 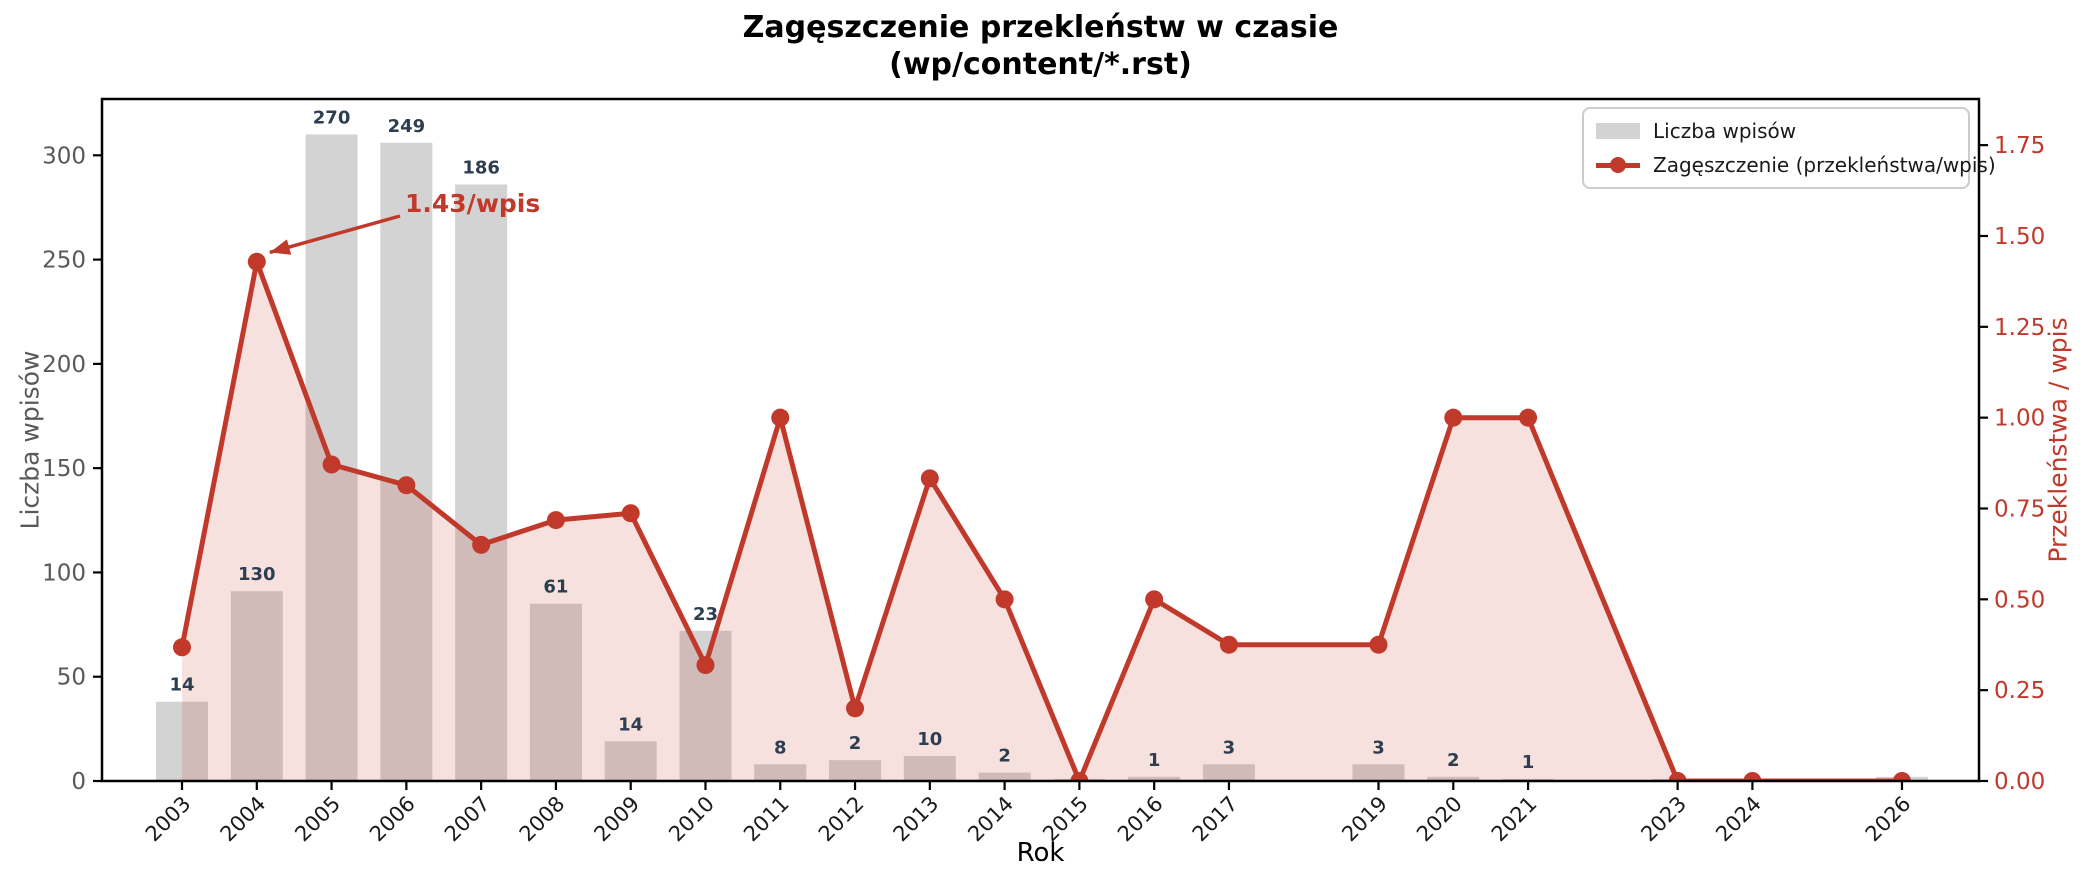 What do you see at coordinates (630, 513) in the screenshot?
I see `data-point-2009` at bounding box center [630, 513].